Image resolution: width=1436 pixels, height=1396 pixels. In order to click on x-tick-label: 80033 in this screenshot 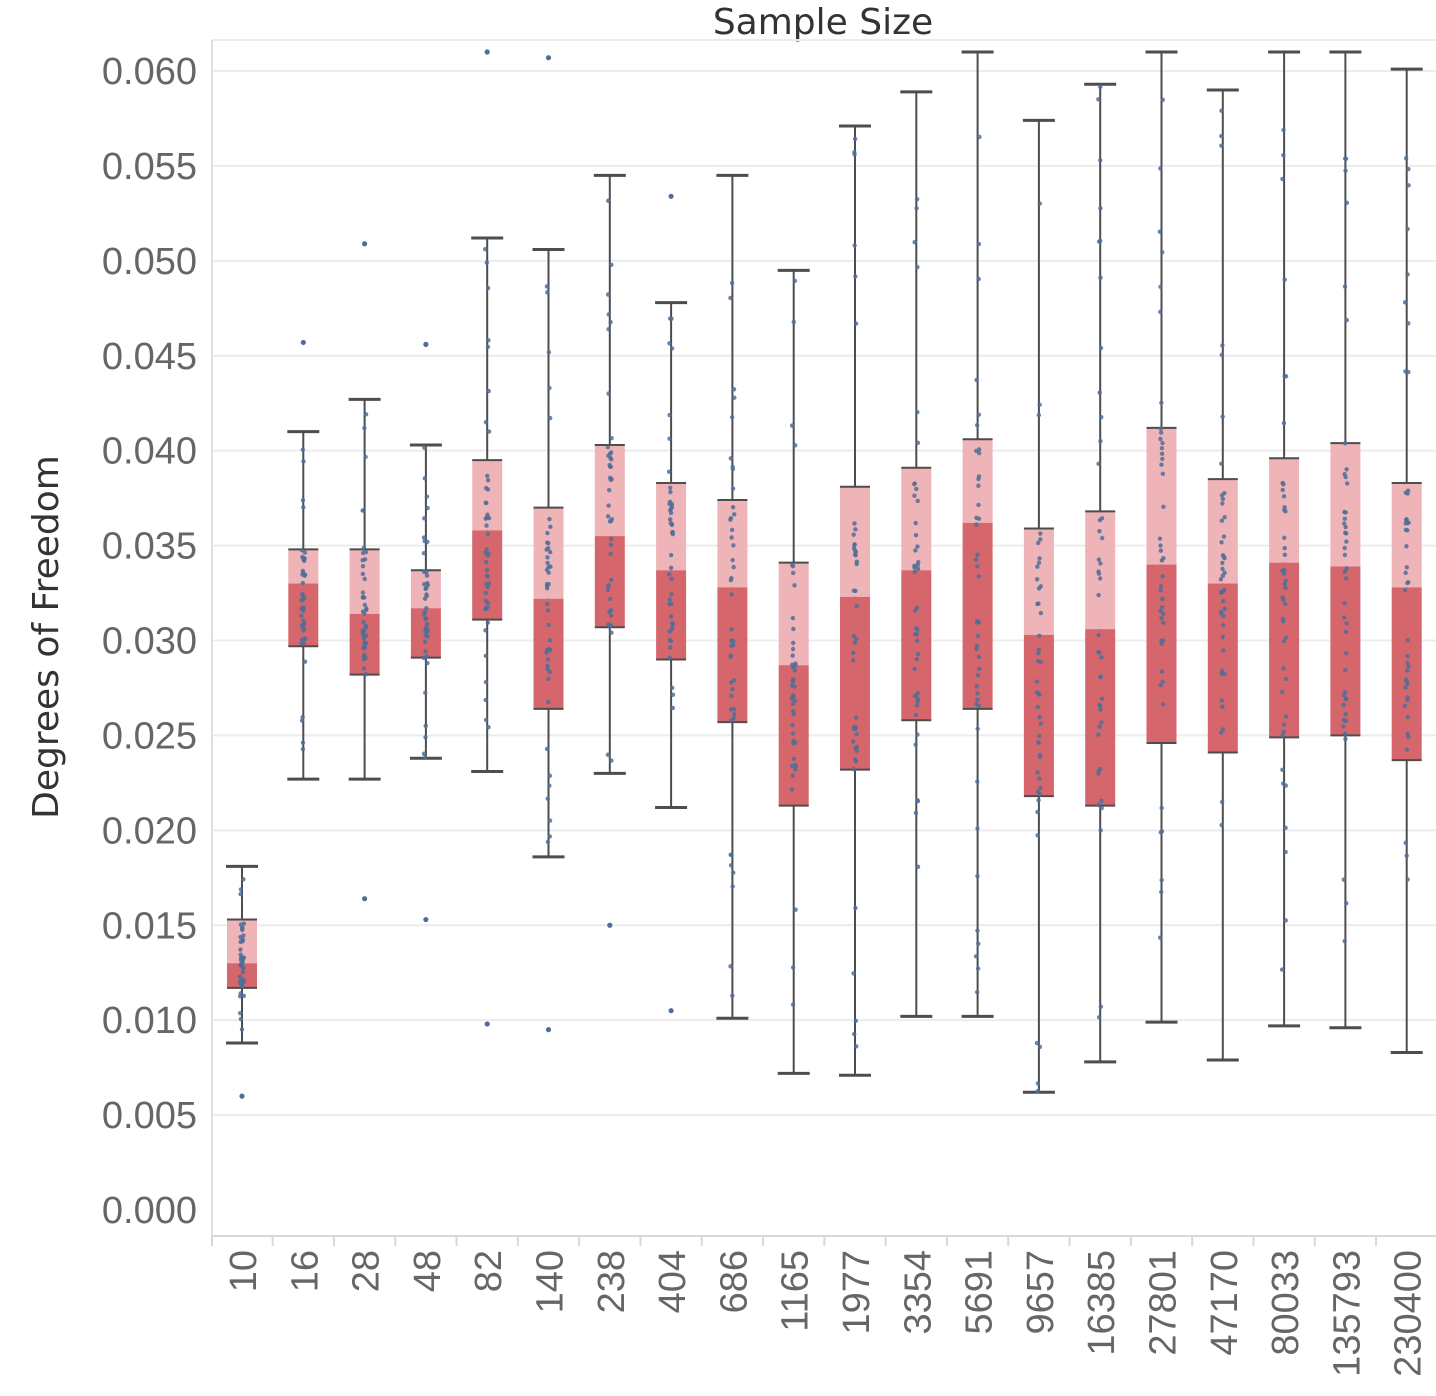, I will do `click(1286, 1303)`.